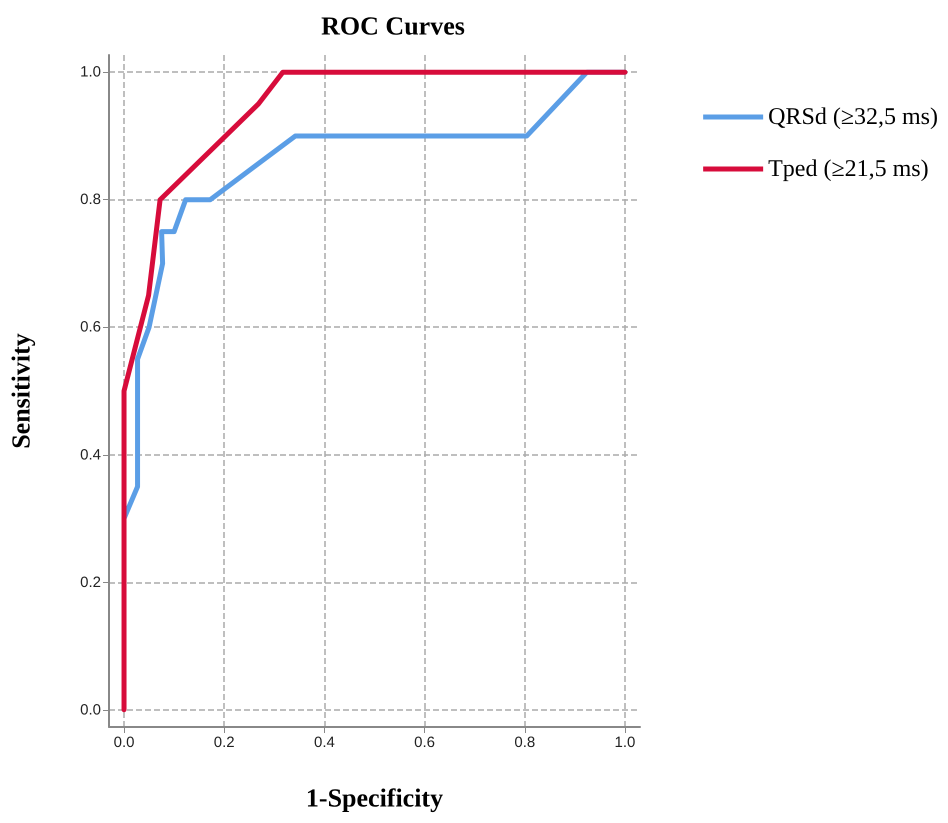  What do you see at coordinates (425, 742) in the screenshot?
I see `x-tick-label: 0.6` at bounding box center [425, 742].